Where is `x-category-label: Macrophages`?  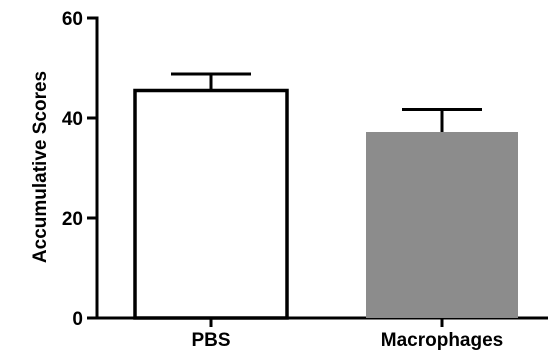
x-category-label: Macrophages is located at coordinates (442, 340).